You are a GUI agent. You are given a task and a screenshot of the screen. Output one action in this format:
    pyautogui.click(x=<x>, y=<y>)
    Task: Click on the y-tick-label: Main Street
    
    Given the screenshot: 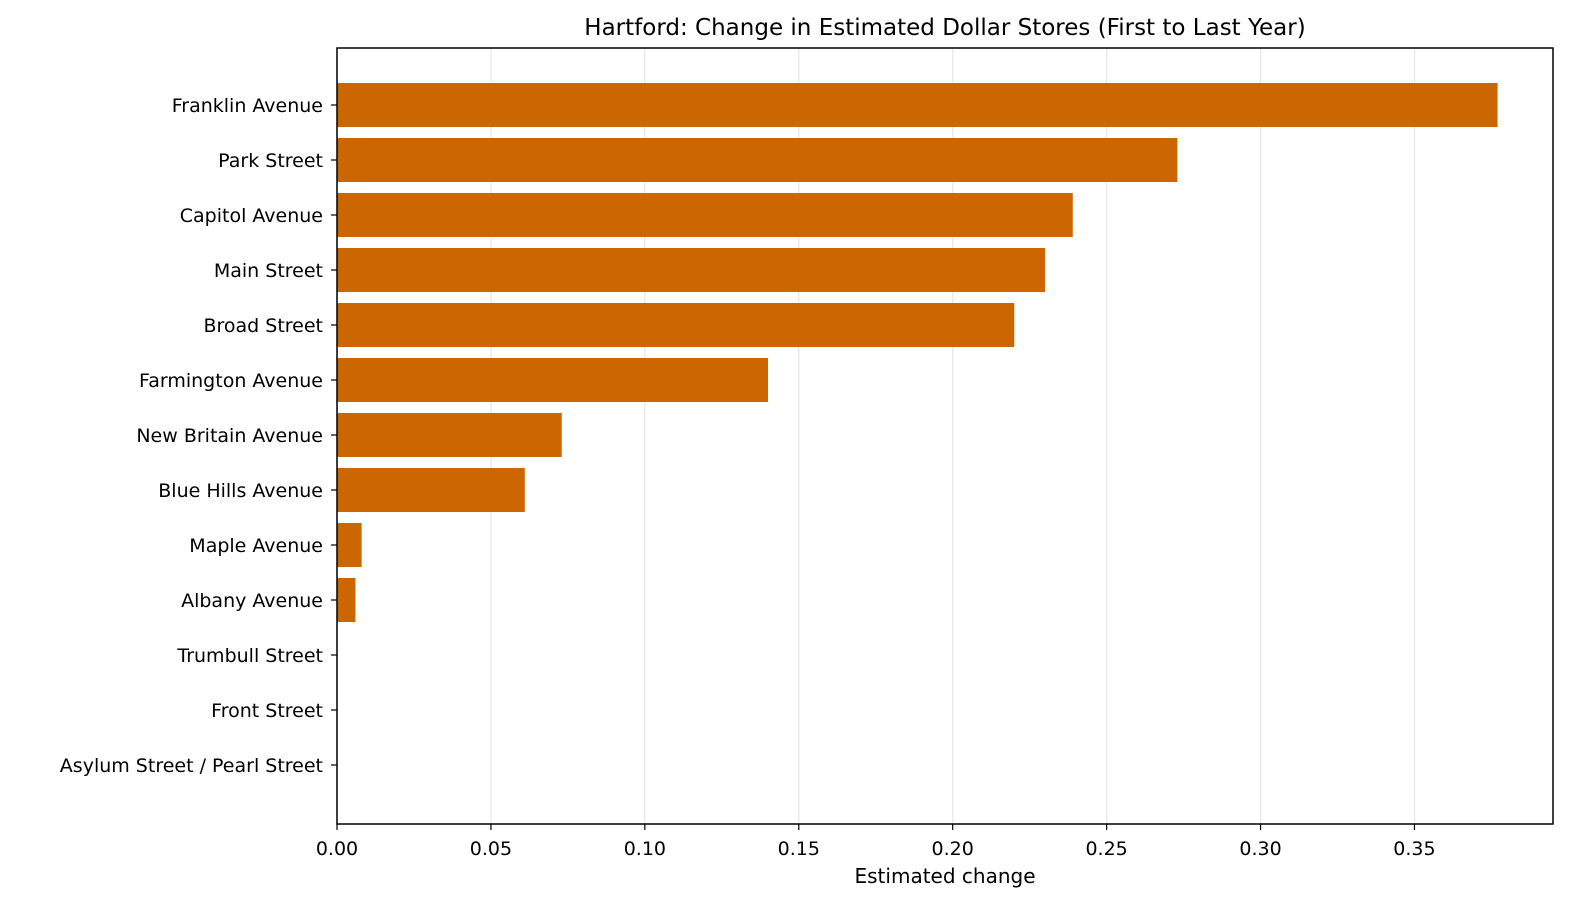 What is the action you would take?
    pyautogui.click(x=268, y=271)
    